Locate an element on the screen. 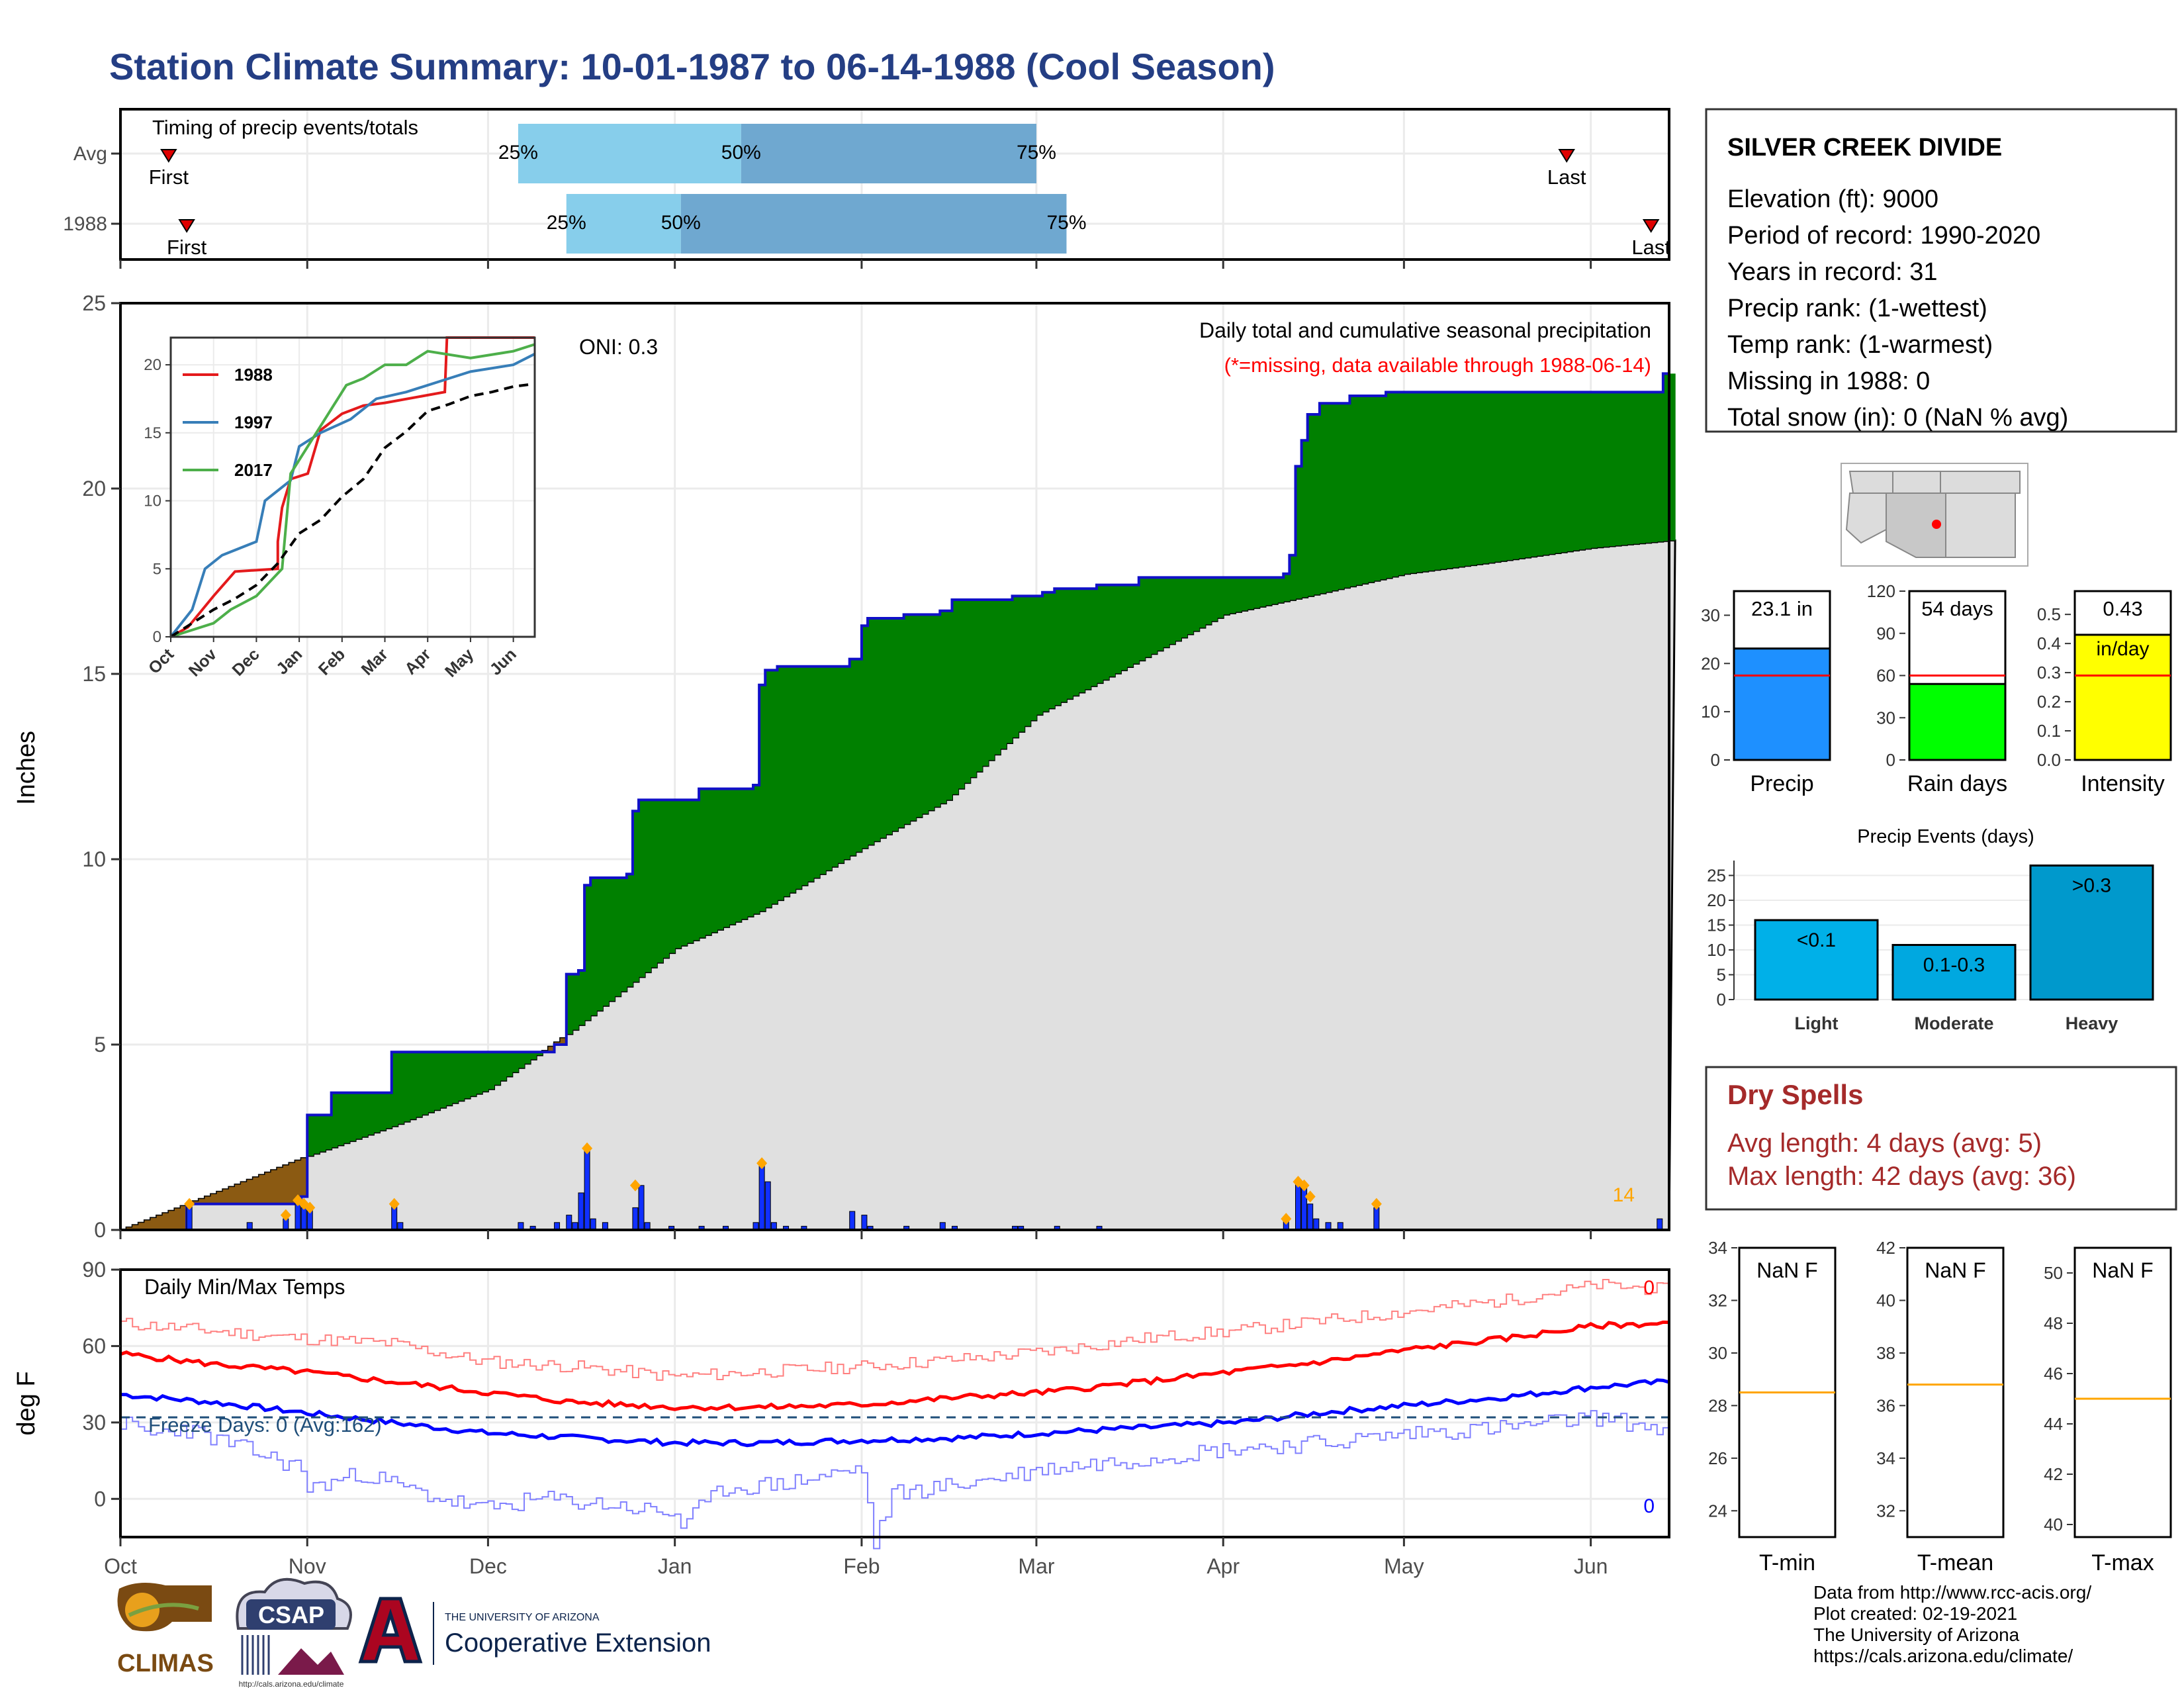 The width and height of the screenshot is (2184, 1688). rank-value-label: NaN F is located at coordinates (2122, 1270).